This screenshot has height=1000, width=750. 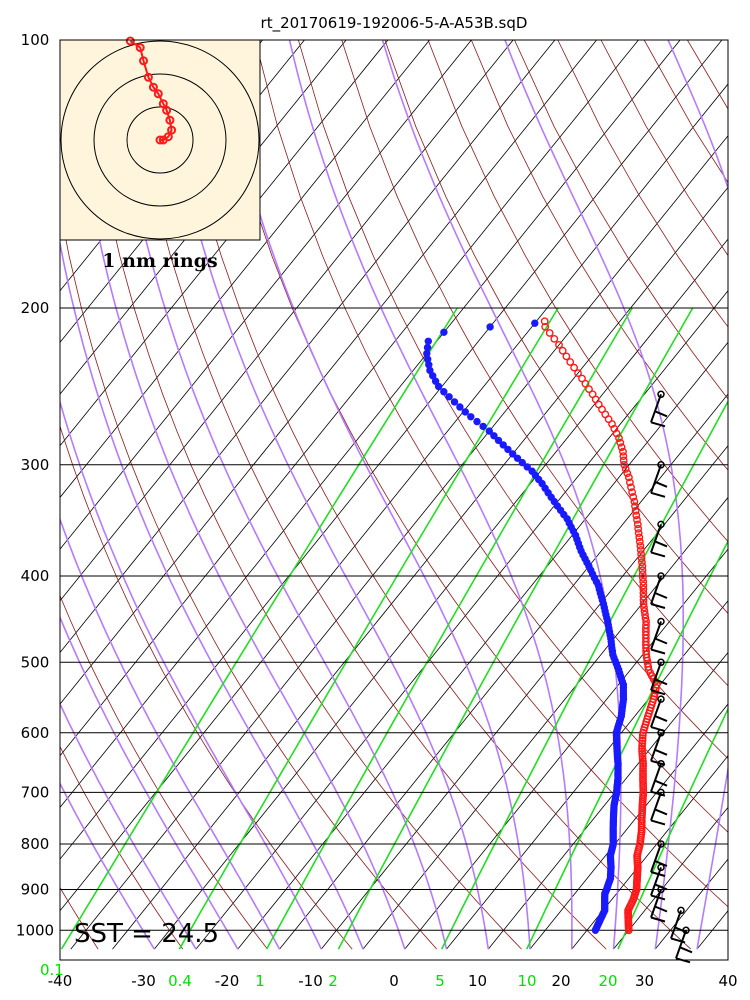 I want to click on temperature-tick-label: -20, so click(x=227, y=981).